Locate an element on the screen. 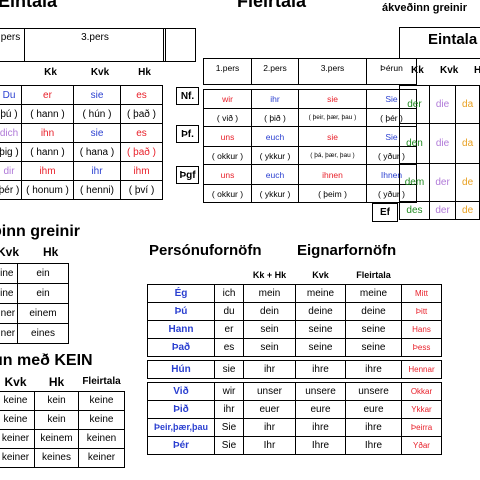 Image resolution: width=480 pixels, height=480 pixels. cell: ( ykkur ) is located at coordinates (275, 193).